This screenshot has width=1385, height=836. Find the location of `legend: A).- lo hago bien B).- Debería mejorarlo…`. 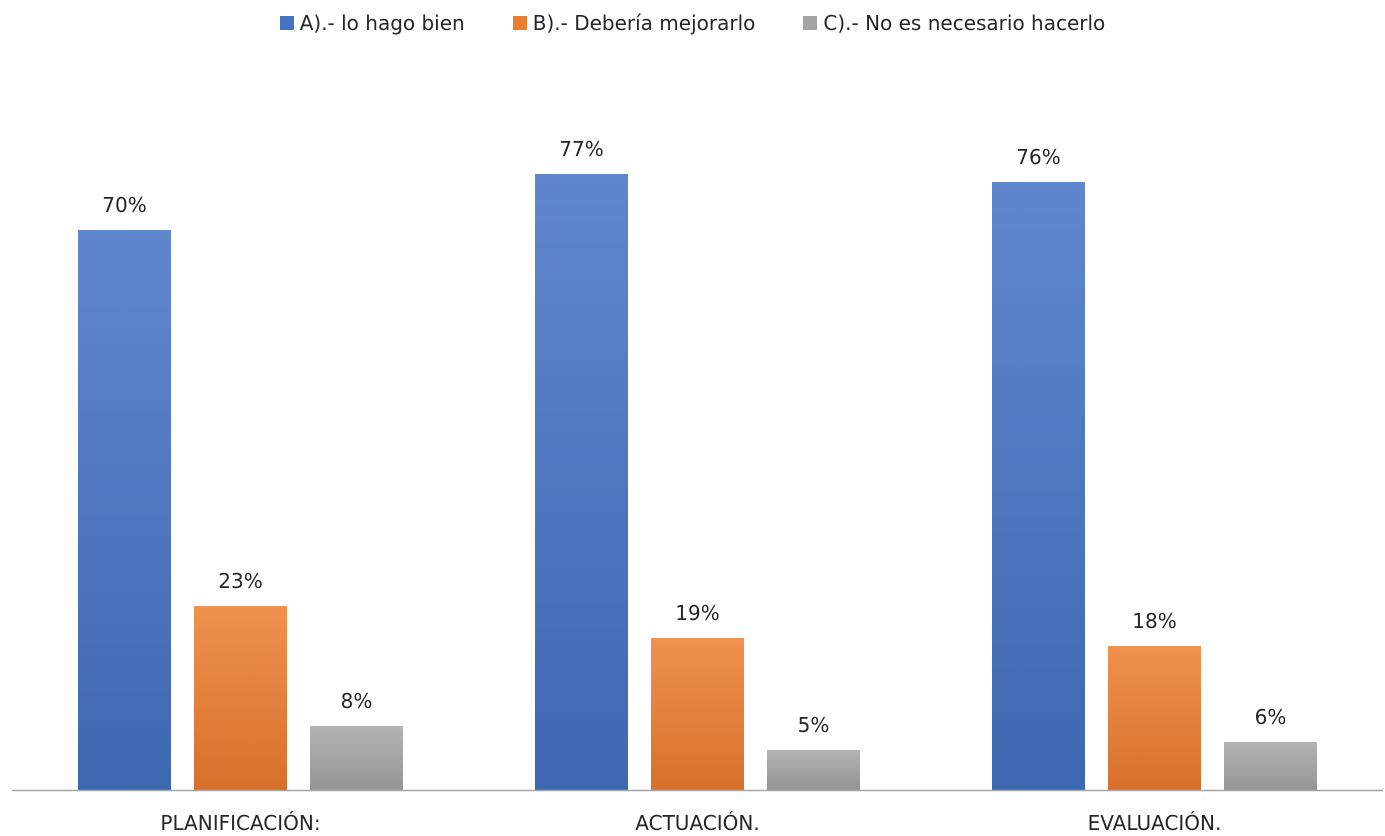

legend: A).- lo hago bien B).- Debería mejorarlo… is located at coordinates (692, 23).